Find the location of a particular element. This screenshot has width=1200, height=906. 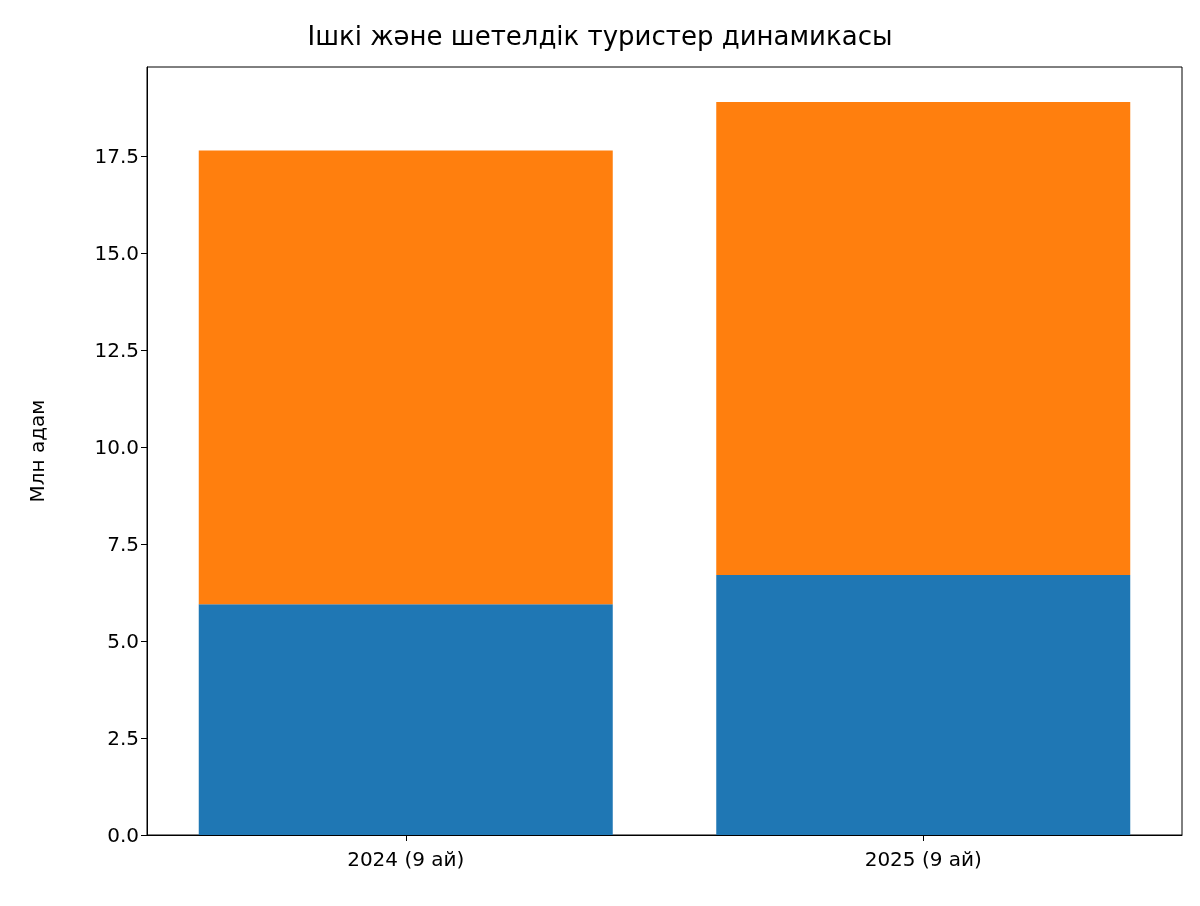

y-axis-title: Млн адам is located at coordinates (37, 451).